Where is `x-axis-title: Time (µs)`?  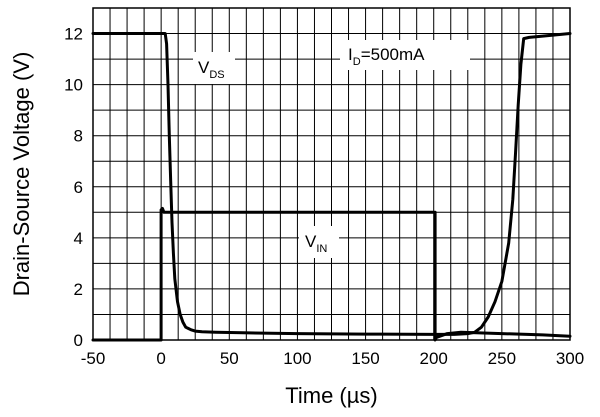
x-axis-title: Time (µs) is located at coordinates (331, 395).